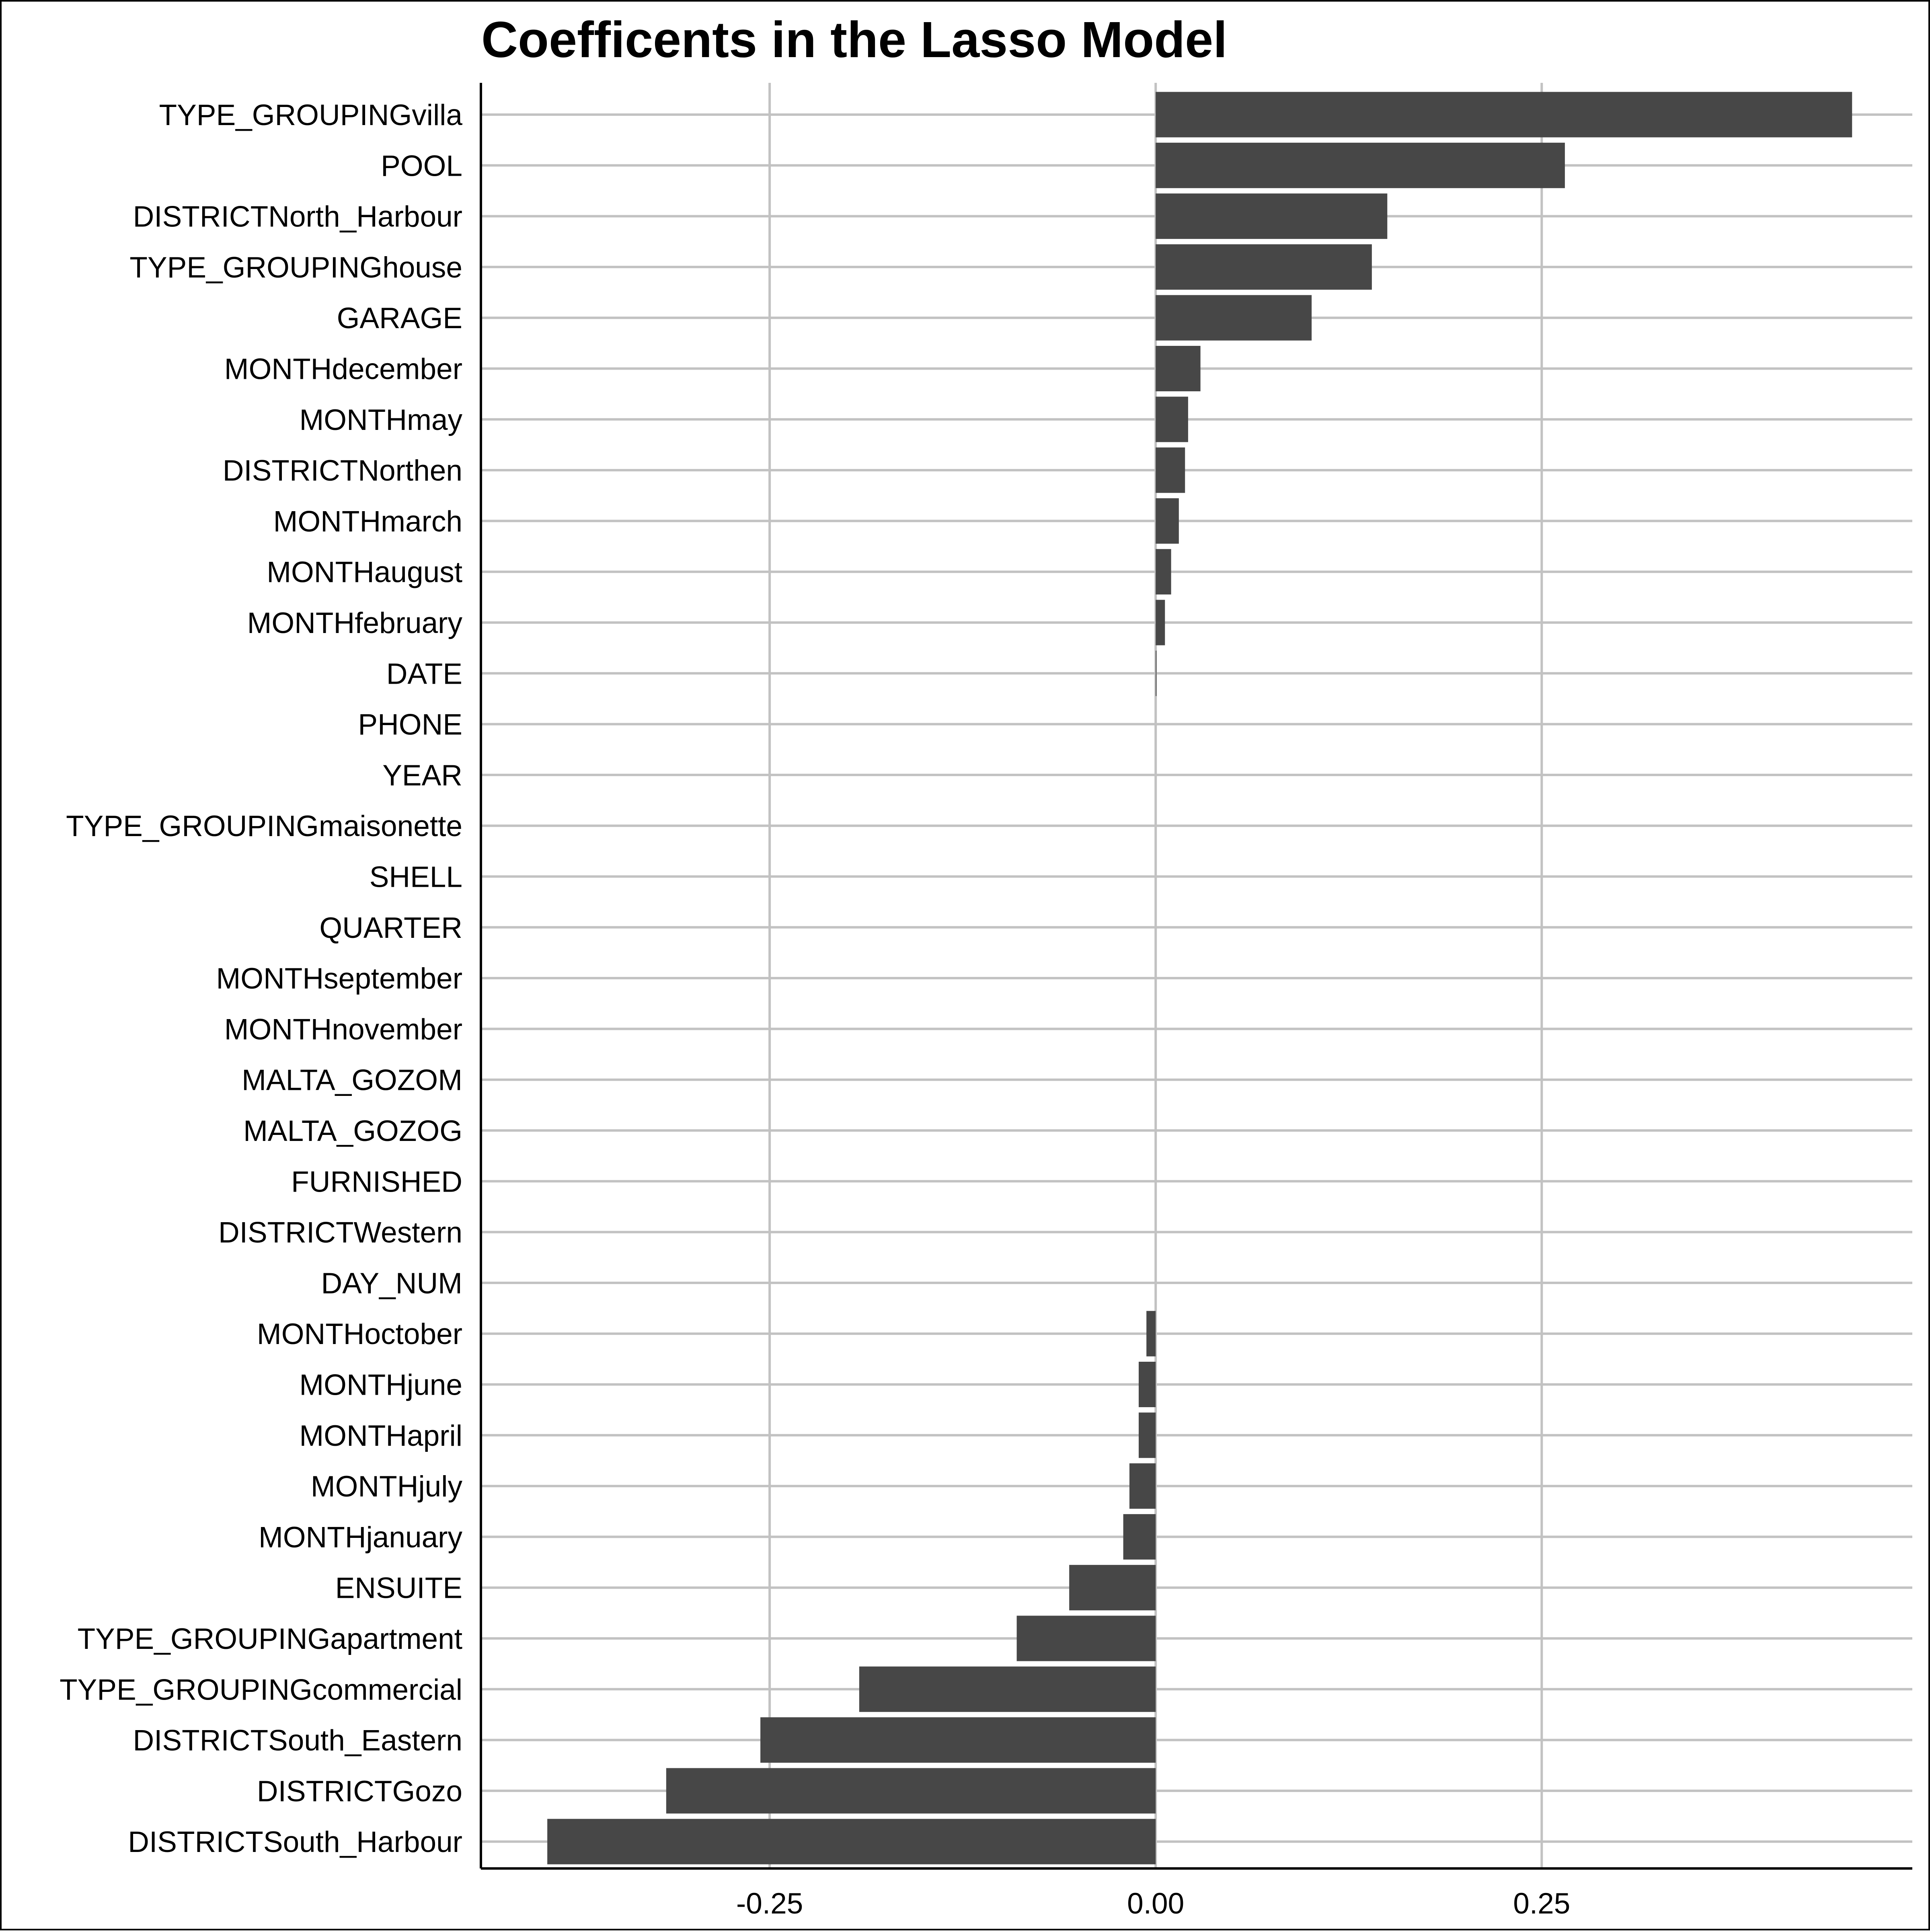 The width and height of the screenshot is (1930, 1932). I want to click on category-label-9: MONTHaugust, so click(364, 572).